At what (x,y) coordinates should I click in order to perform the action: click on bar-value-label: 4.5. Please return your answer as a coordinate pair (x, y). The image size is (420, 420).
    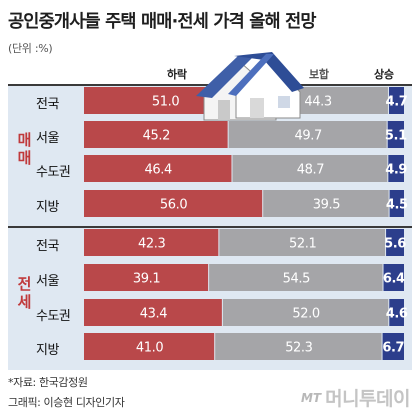
    Looking at the image, I should click on (397, 205).